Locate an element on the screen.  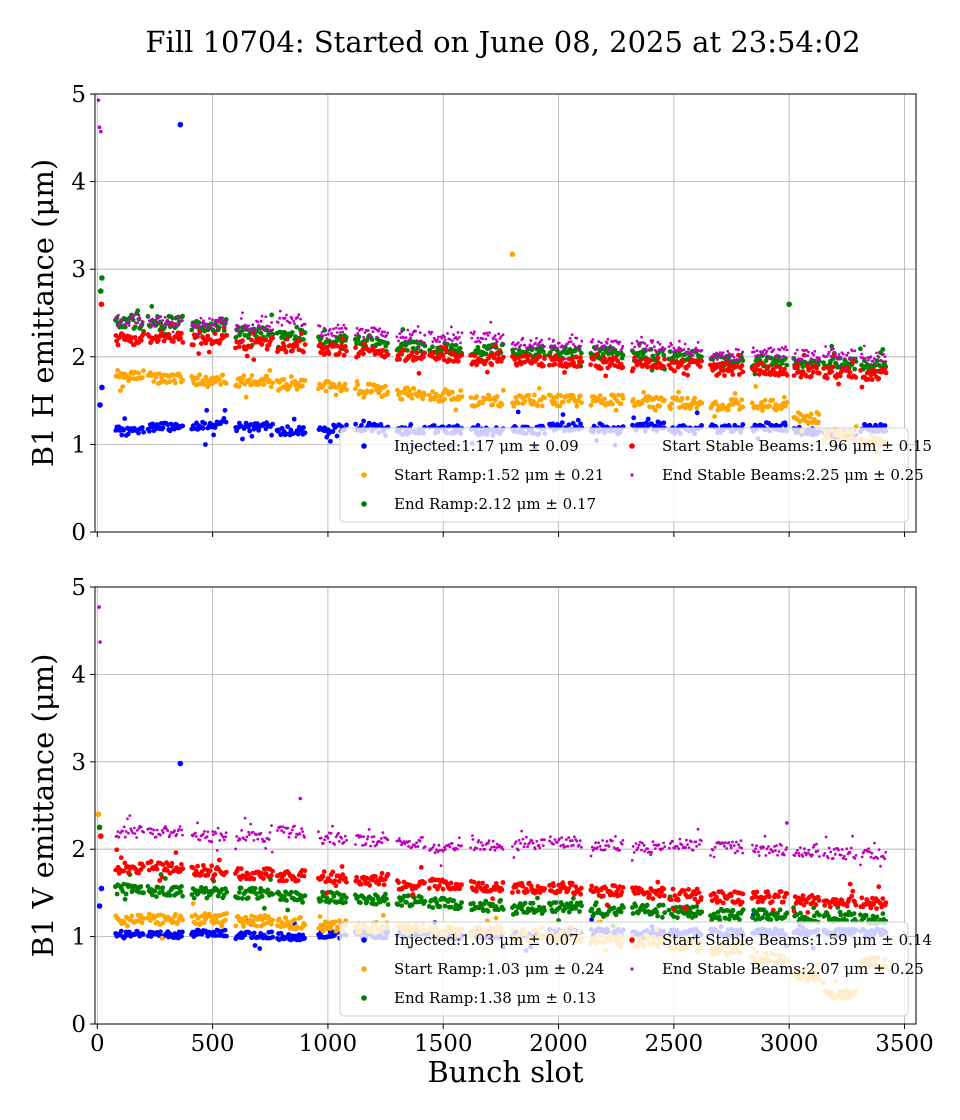
outlier-point is located at coordinates (100, 291).